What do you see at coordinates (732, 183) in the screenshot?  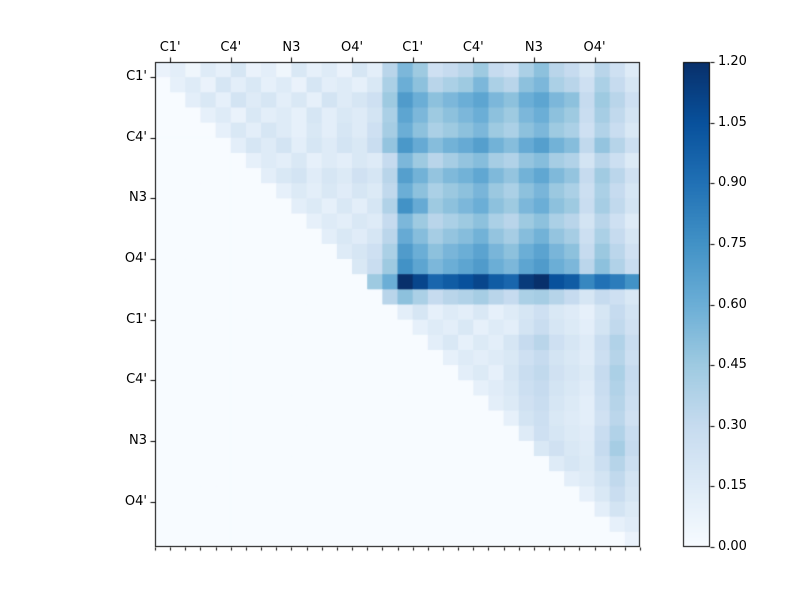 I see `colorbar-tick-label: 0.90` at bounding box center [732, 183].